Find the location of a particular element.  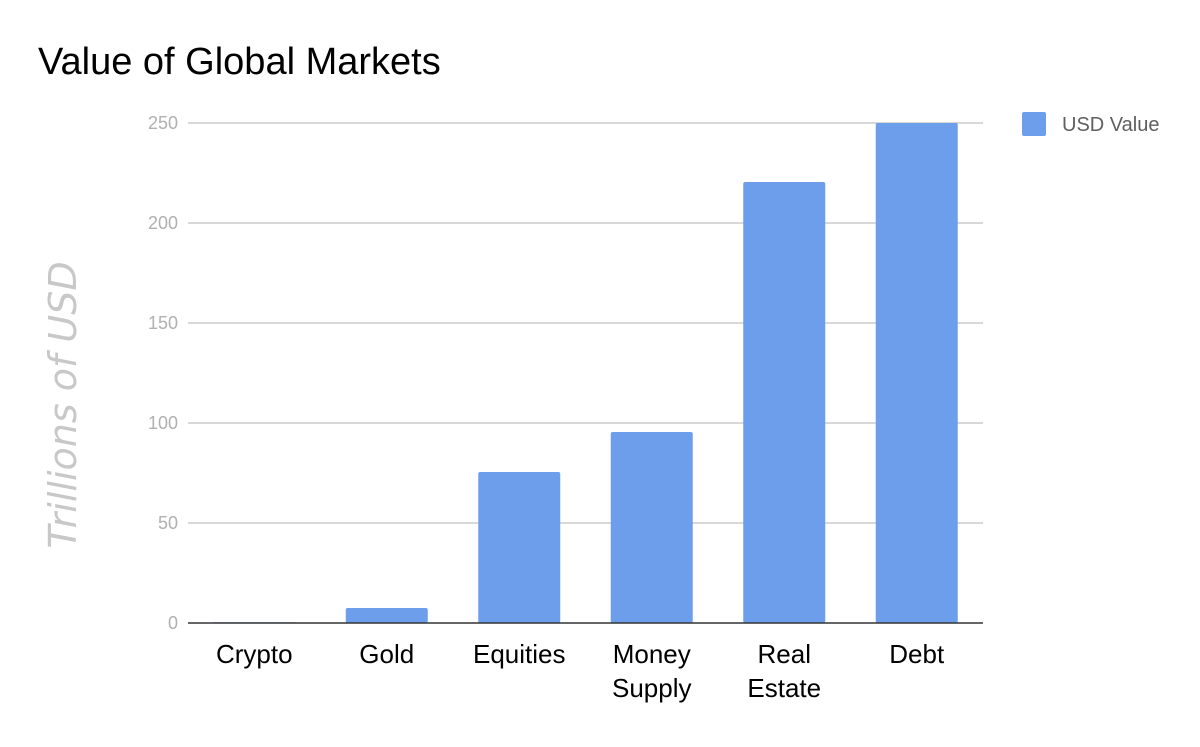

x-tick-label: Equities is located at coordinates (519, 654).